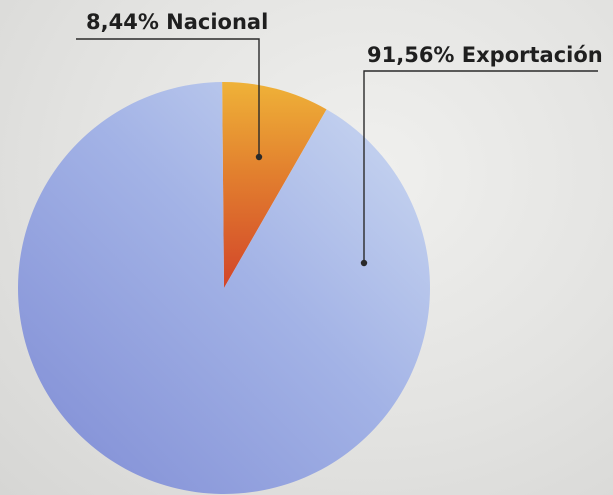  Describe the element at coordinates (274, 185) in the screenshot. I see `pie-slice-nacional` at that location.